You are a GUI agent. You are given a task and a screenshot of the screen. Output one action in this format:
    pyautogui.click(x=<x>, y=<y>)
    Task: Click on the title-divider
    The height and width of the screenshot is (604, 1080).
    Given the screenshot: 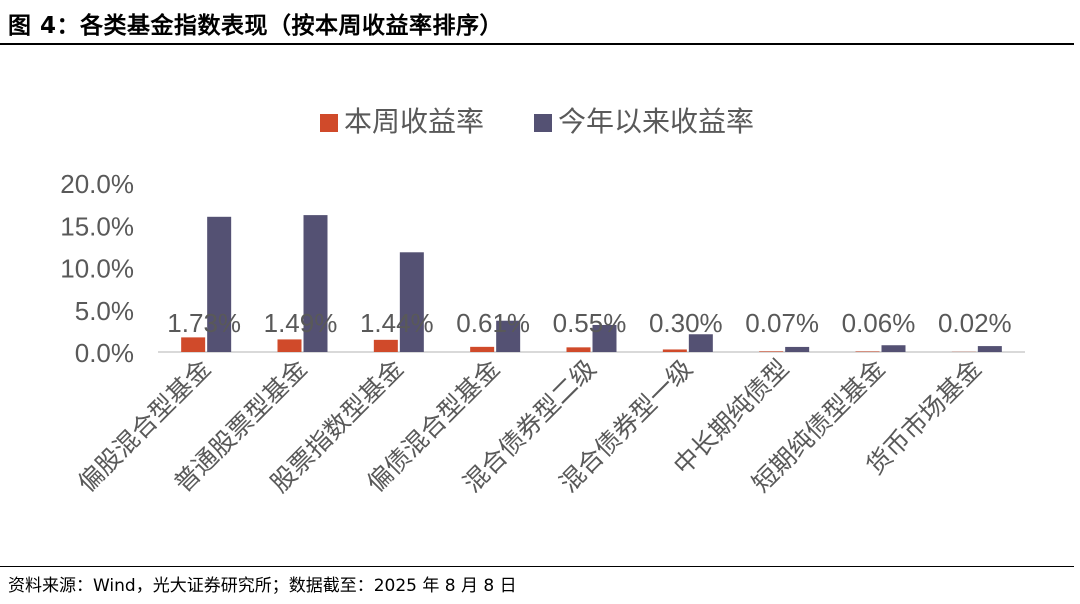 What is the action you would take?
    pyautogui.click(x=537, y=44)
    